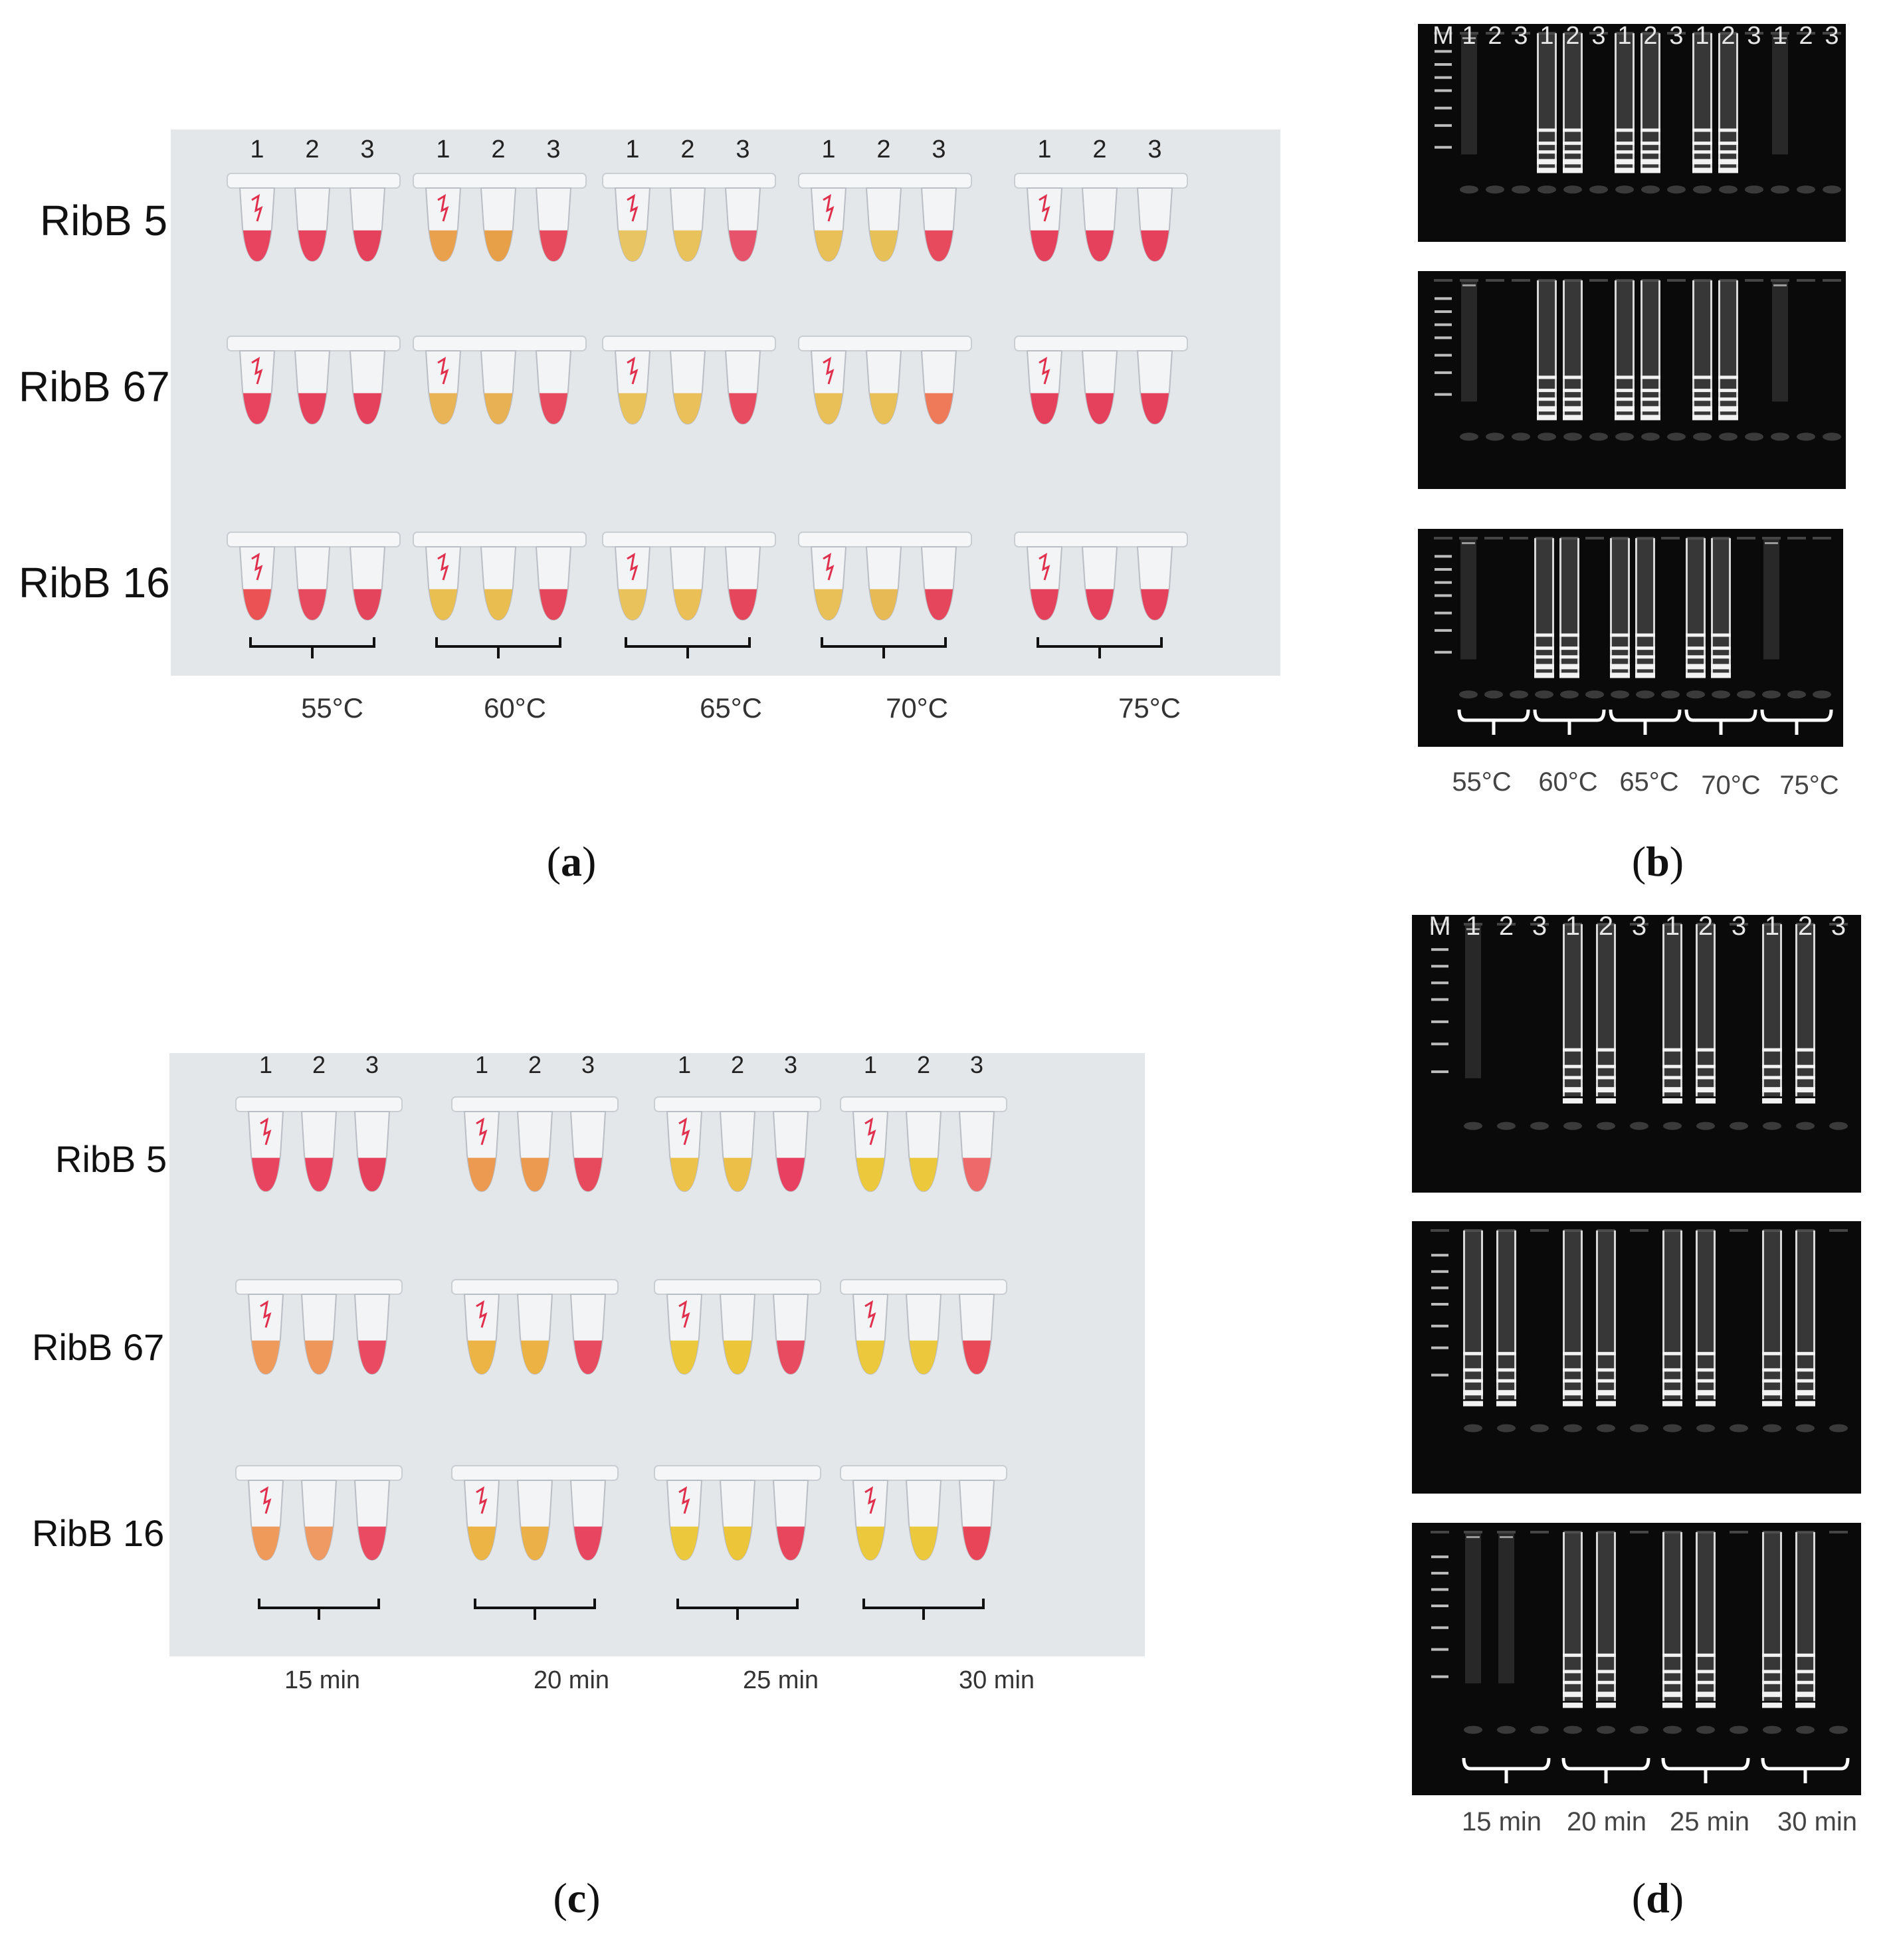 Image resolution: width=1891 pixels, height=1960 pixels. Describe the element at coordinates (1607, 1821) in the screenshot. I see `panel-d-condition-2: 20 min` at that location.